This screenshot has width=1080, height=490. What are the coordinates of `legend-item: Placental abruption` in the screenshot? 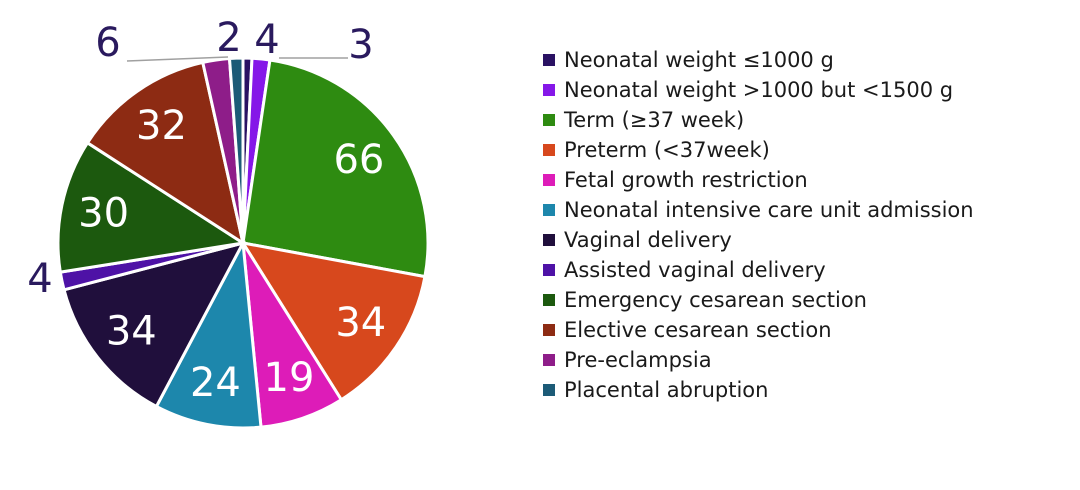 It's located at (758, 390).